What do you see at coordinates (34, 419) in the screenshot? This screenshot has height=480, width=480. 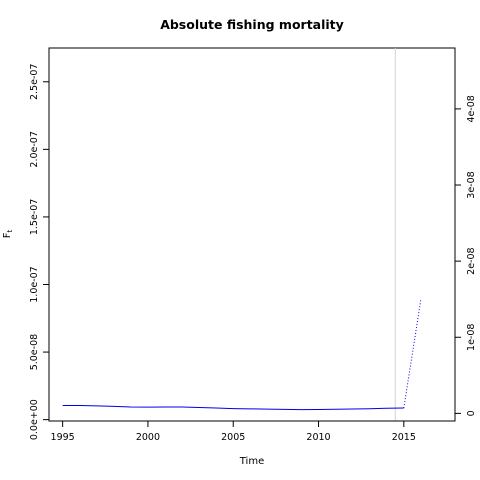 I see `y-left-tick-label: 0.0e+00` at bounding box center [34, 419].